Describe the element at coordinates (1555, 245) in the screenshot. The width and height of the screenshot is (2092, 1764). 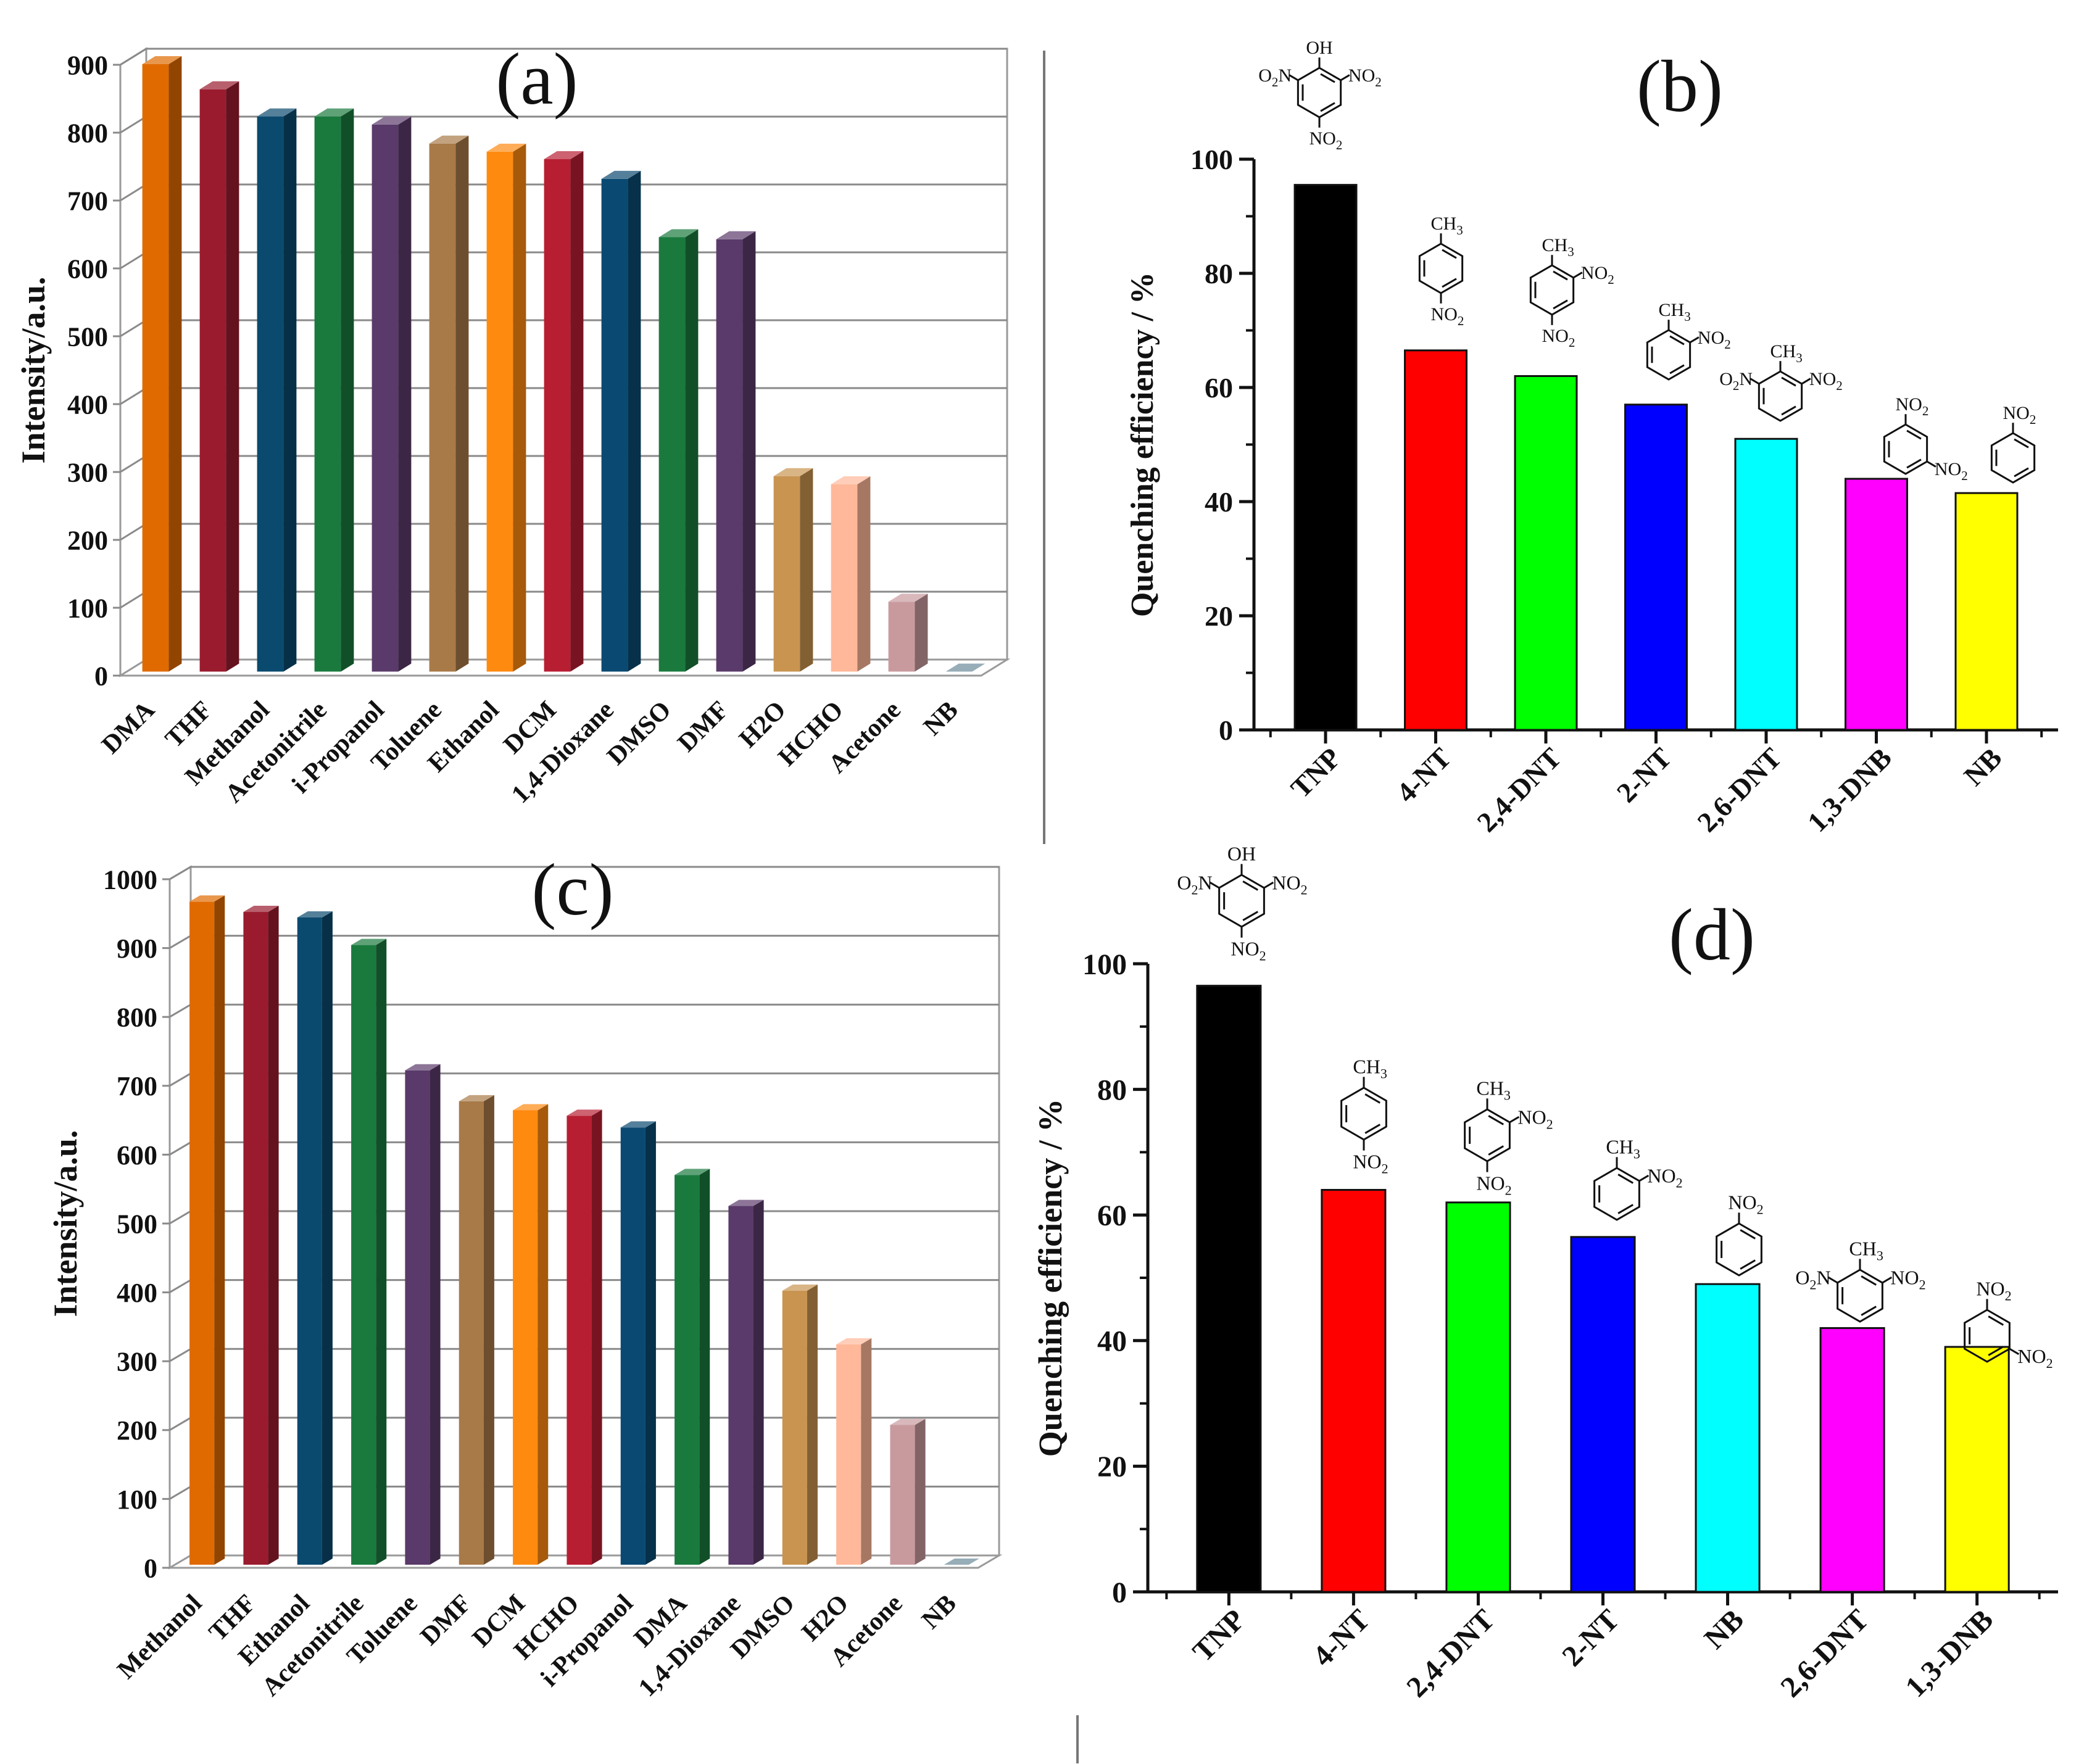
I see `structure-2,4-DNT-ch3-part-0: CH` at that location.